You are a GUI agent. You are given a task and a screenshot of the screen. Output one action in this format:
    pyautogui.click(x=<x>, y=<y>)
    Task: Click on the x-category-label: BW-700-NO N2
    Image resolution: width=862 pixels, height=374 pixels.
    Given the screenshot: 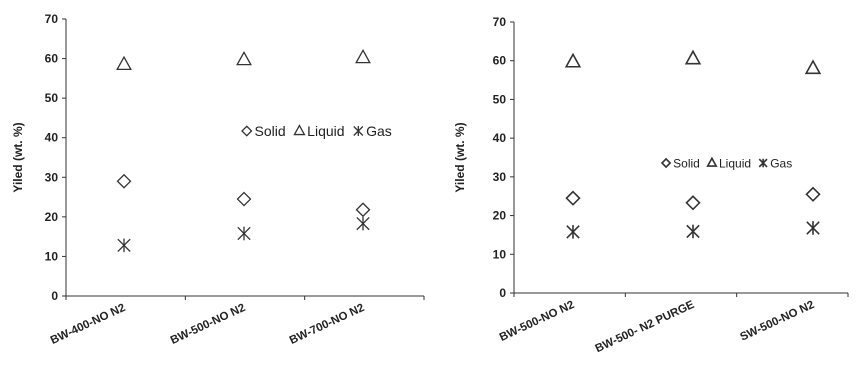 What is the action you would take?
    pyautogui.click(x=327, y=324)
    